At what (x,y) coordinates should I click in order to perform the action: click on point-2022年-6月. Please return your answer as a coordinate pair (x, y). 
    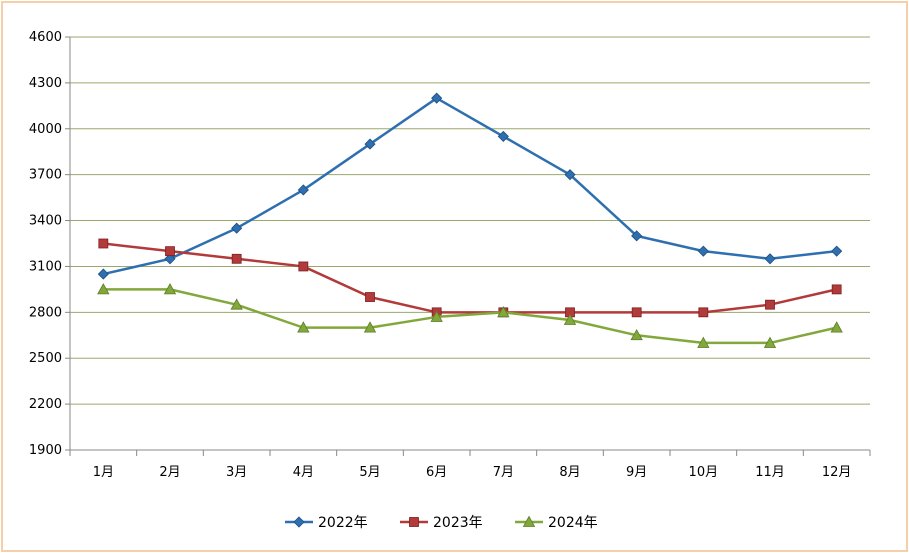
    Looking at the image, I should click on (437, 98).